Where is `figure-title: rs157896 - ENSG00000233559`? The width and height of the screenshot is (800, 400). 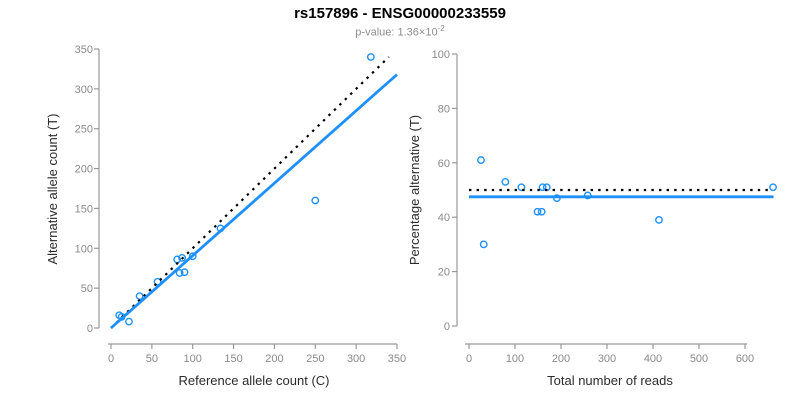
figure-title: rs157896 - ENSG00000233559 is located at coordinates (400, 13).